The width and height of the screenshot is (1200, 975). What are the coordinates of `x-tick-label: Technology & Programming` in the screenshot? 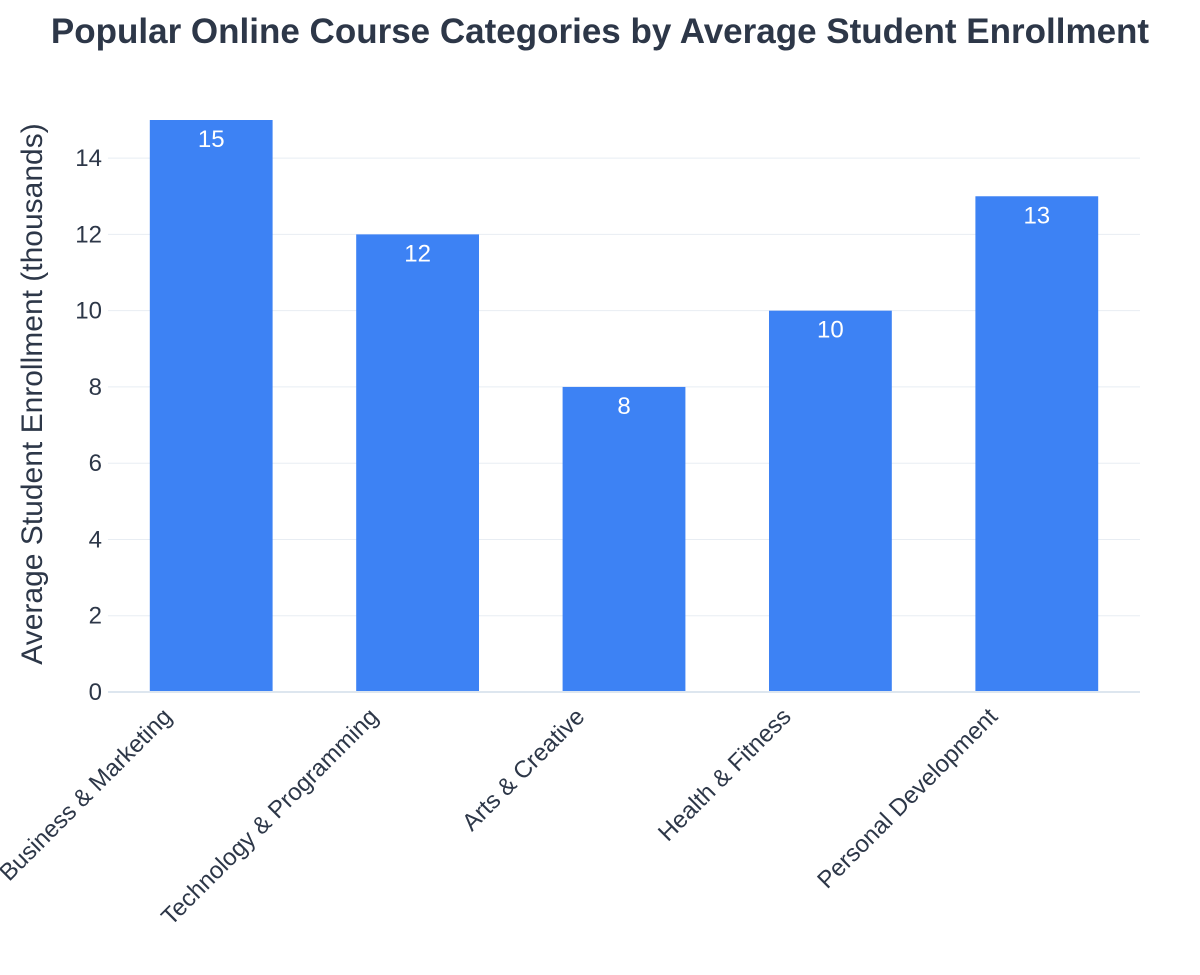 It's located at (270, 817).